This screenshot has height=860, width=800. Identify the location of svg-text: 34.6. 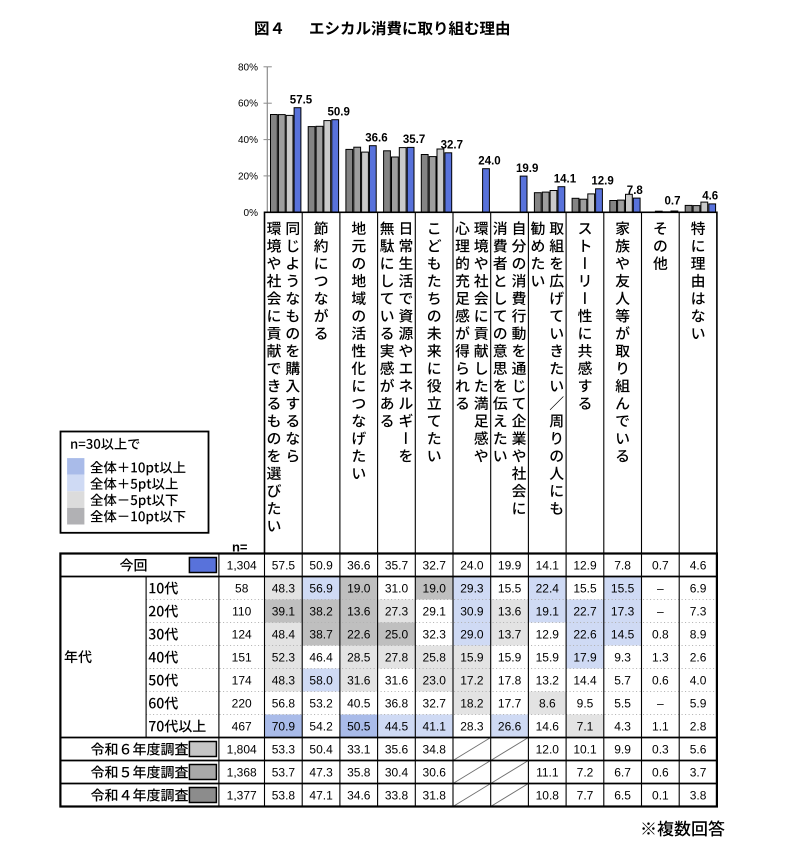
(359, 795).